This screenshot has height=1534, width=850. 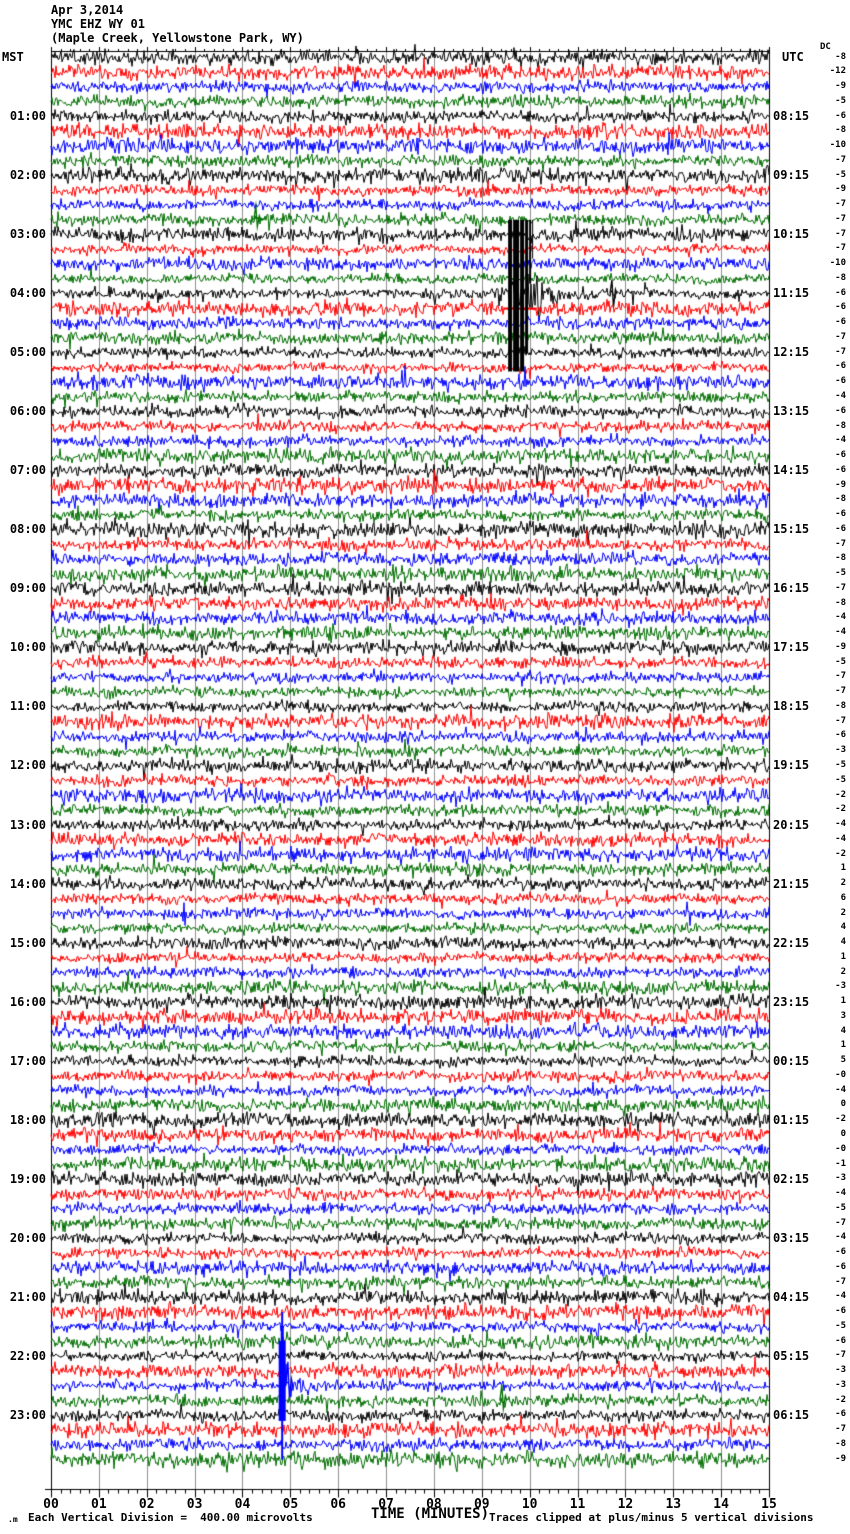 I want to click on mst-hour-label: 08:00, so click(x=27, y=529).